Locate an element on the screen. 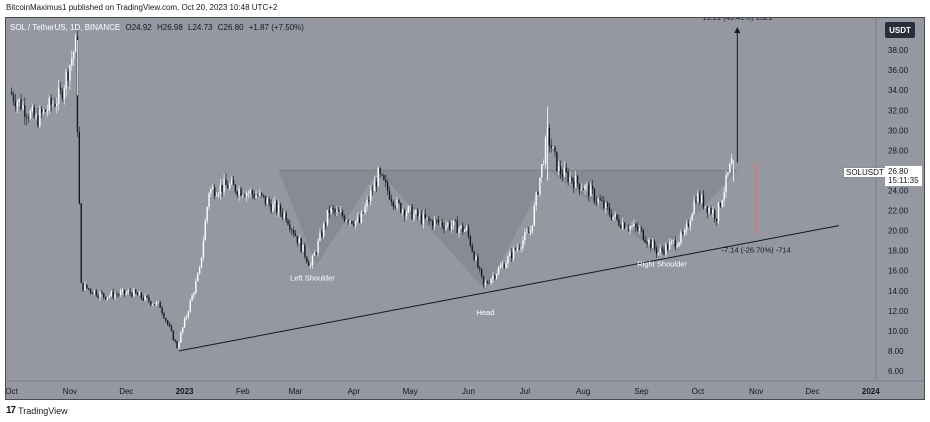  right-shoulder-label: Right Shoulder is located at coordinates (662, 264).